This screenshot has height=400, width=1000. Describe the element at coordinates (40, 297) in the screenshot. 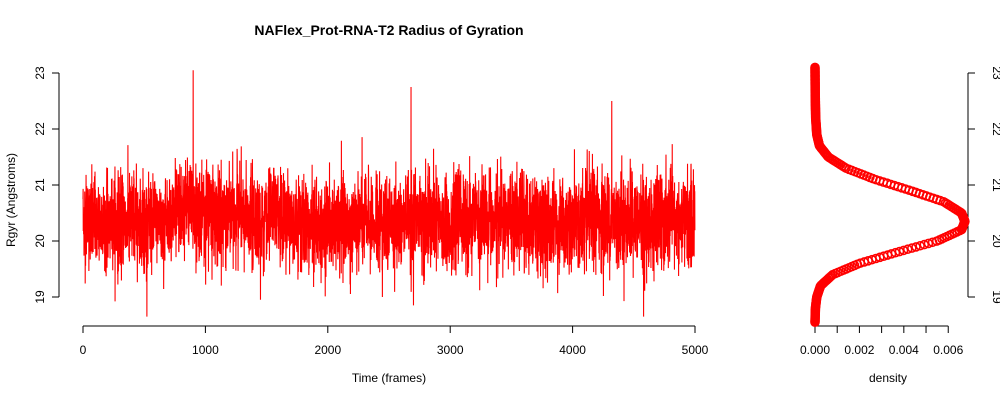

I see `y-tick-label: 19` at that location.